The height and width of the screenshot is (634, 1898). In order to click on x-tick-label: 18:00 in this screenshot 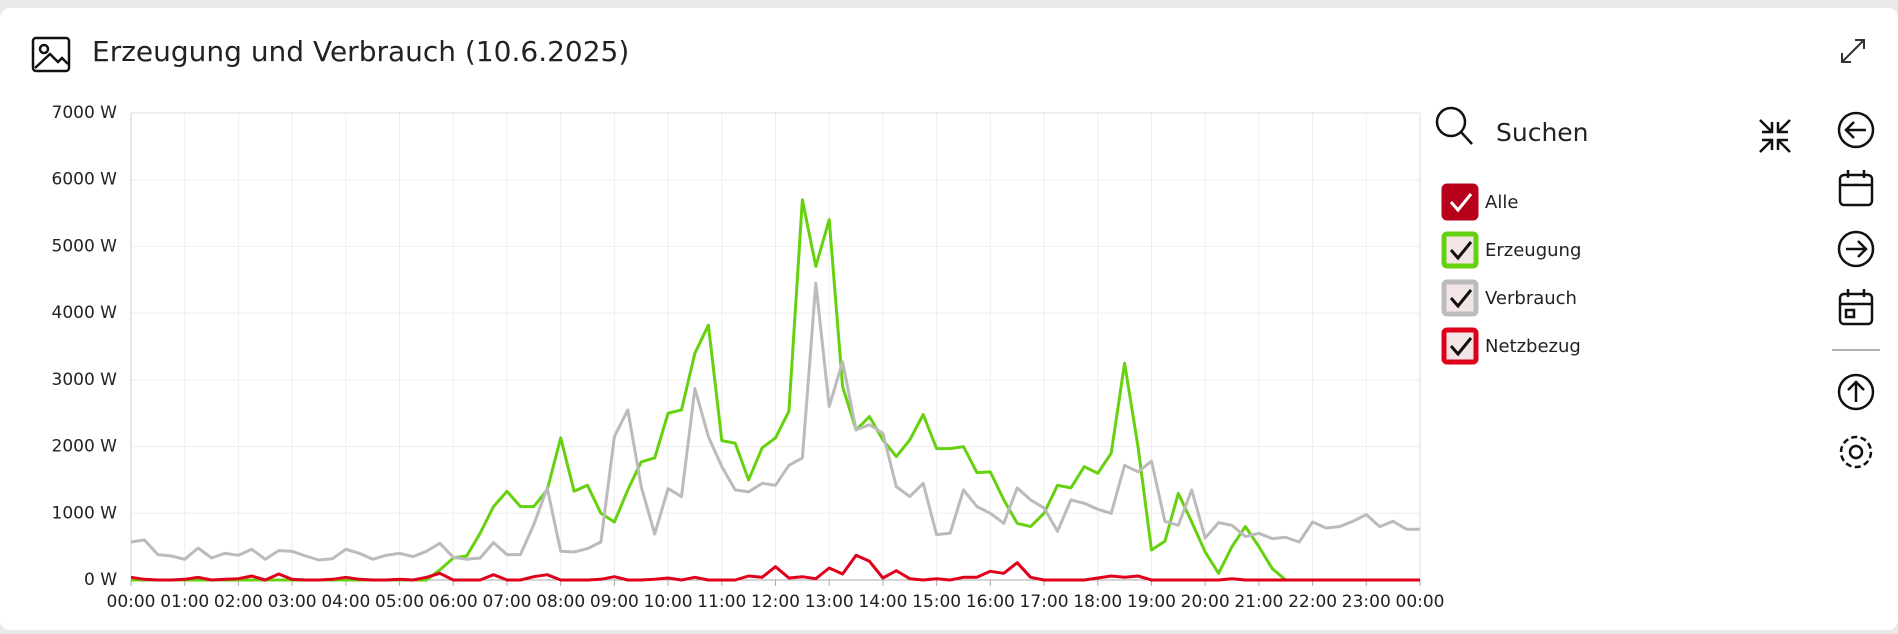, I will do `click(1097, 602)`.